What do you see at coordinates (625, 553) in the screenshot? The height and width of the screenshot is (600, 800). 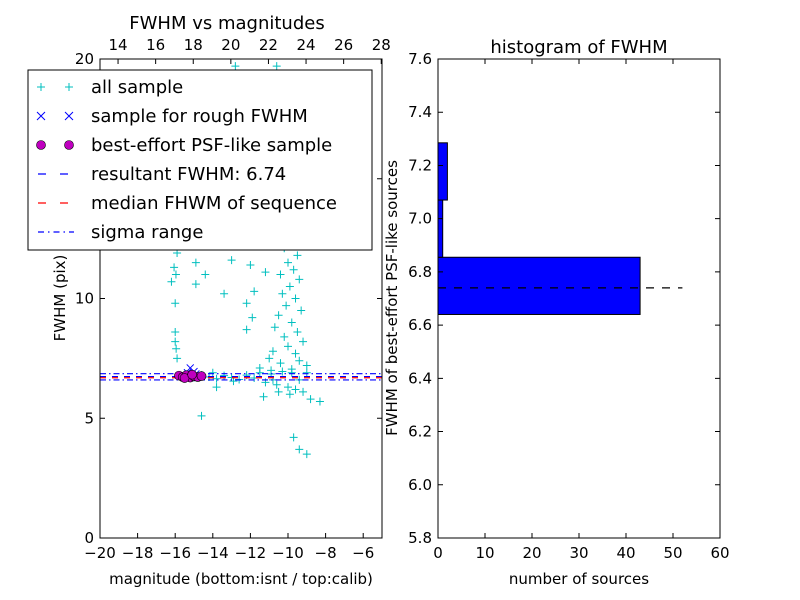 I see `x-tick-label: 40` at bounding box center [625, 553].